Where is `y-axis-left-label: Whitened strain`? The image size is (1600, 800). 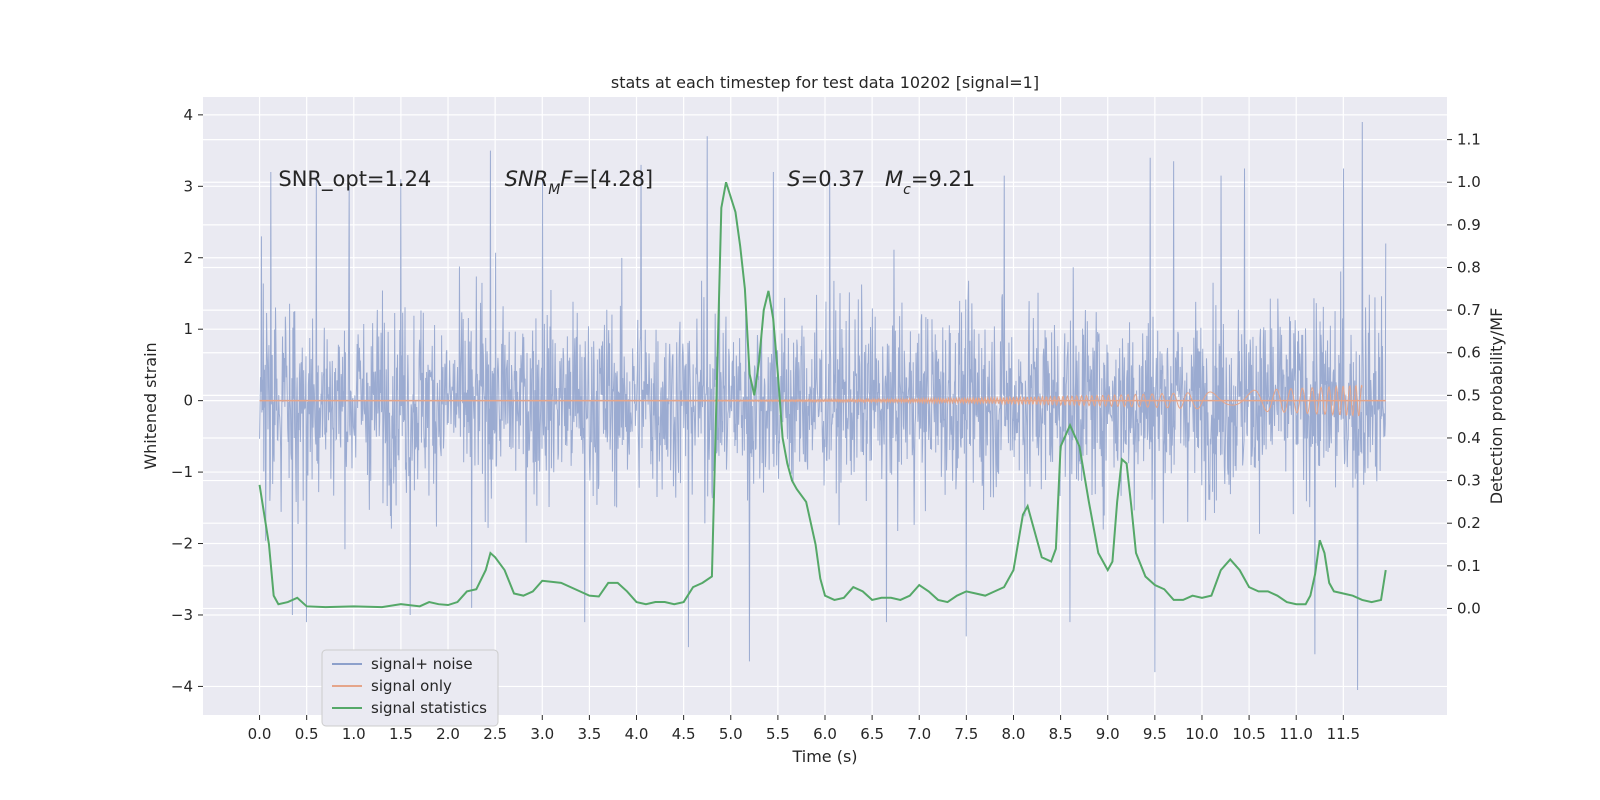 y-axis-left-label: Whitened strain is located at coordinates (150, 405).